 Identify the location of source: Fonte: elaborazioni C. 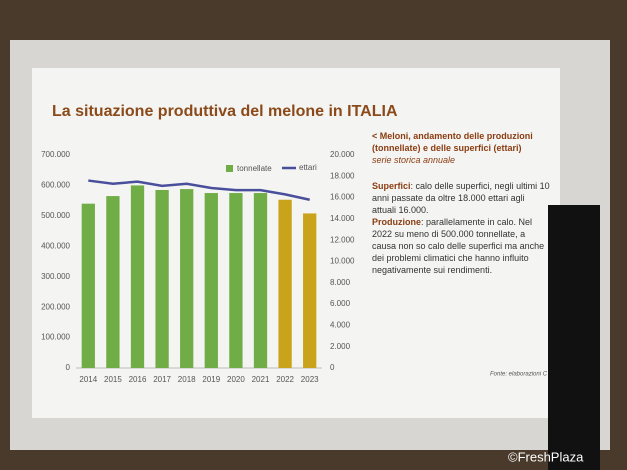
(519, 375).